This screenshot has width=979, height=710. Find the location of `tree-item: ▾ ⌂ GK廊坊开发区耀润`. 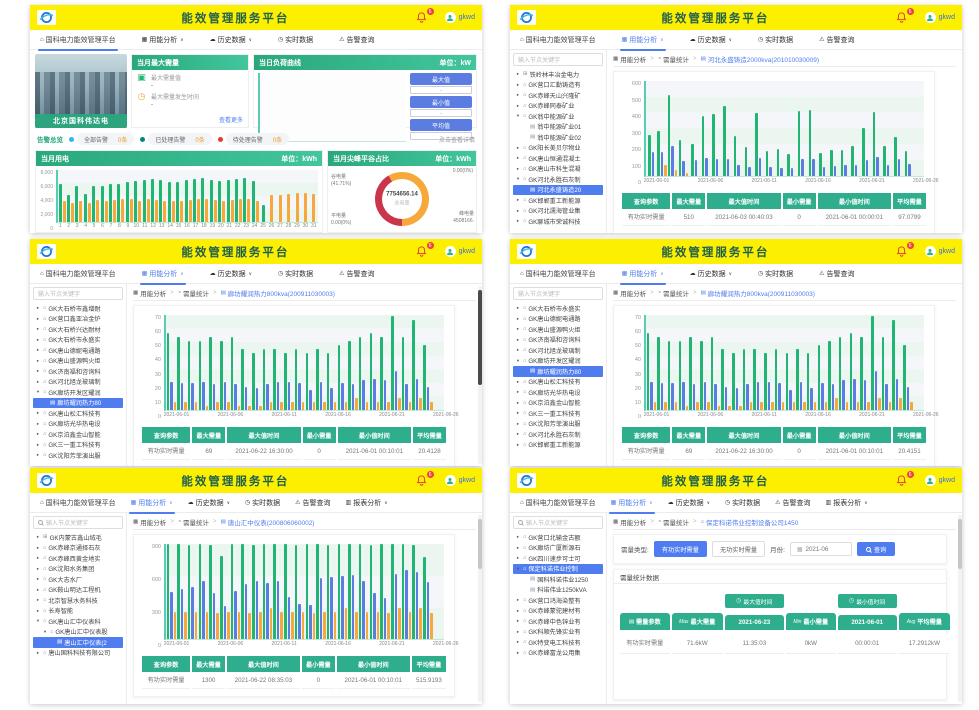

tree-item: ▾ ⌂ GK廊坊开发区耀润 is located at coordinates (558, 361).